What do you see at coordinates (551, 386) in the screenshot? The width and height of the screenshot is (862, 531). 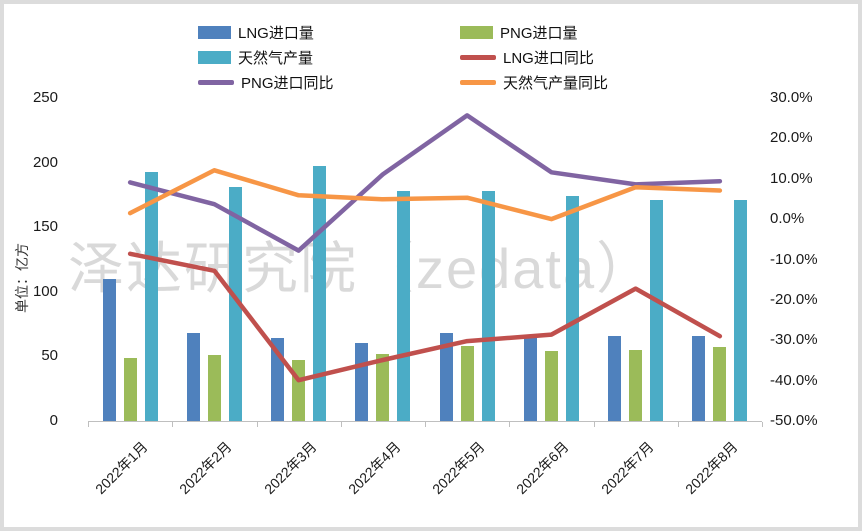 I see `bar-PNG进口量-2022年6月` at bounding box center [551, 386].